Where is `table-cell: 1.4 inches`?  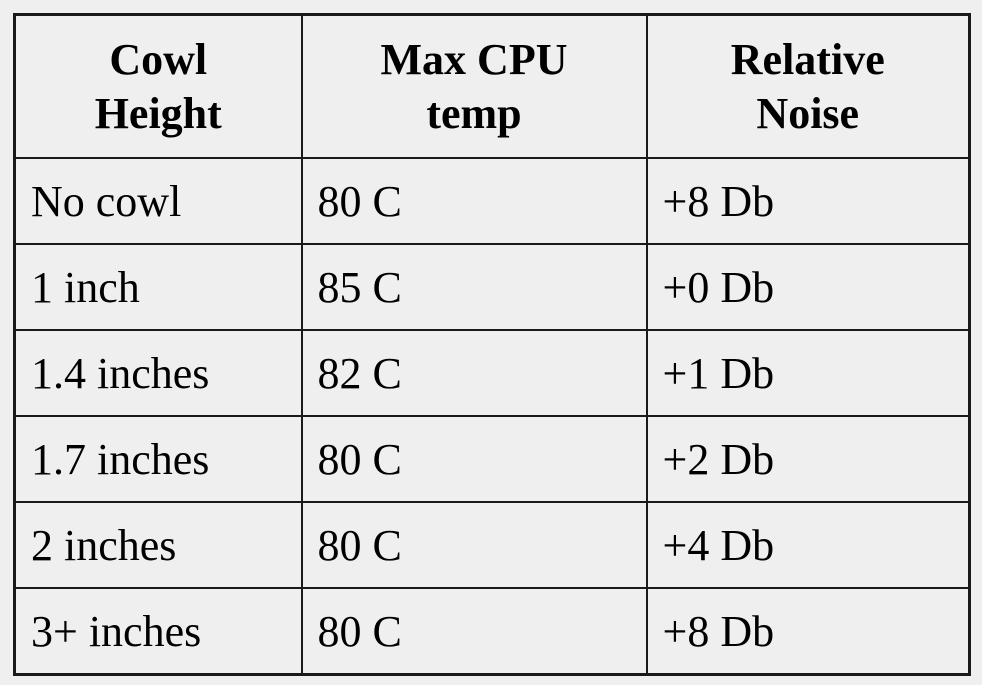 table-cell: 1.4 inches is located at coordinates (158, 373).